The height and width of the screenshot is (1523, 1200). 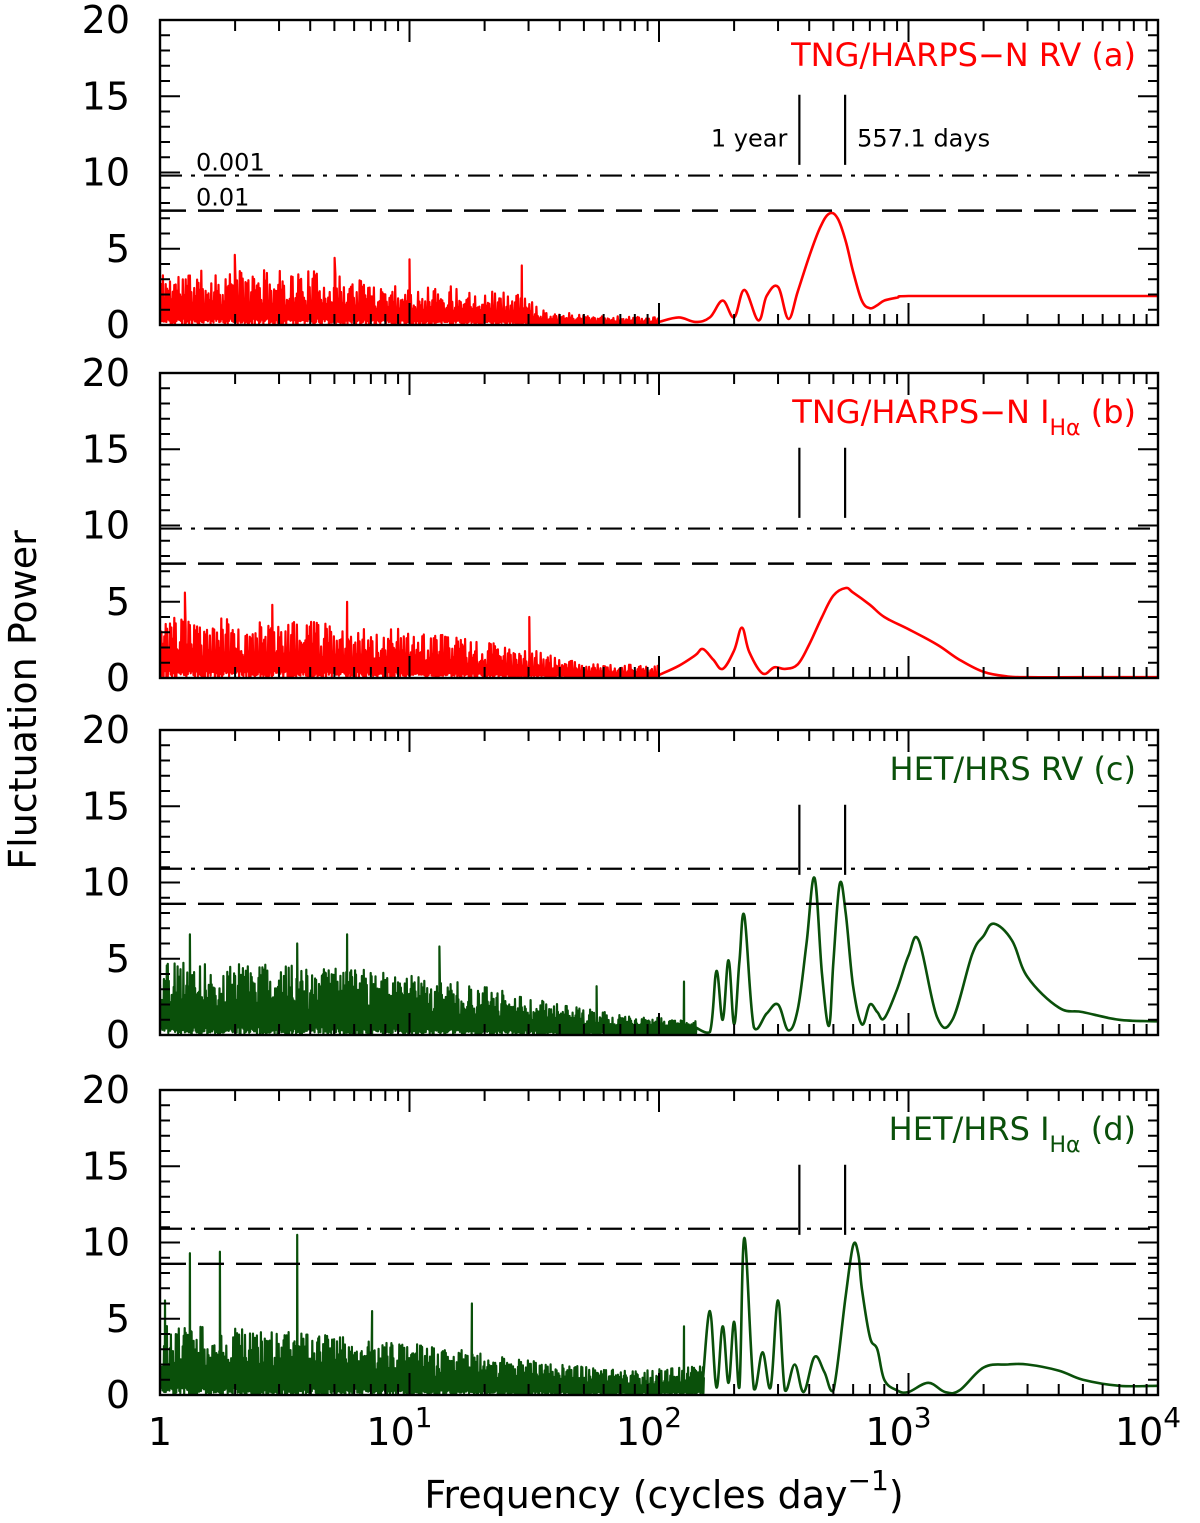 What do you see at coordinates (222, 198) in the screenshot?
I see `fap-0.01-label: 0.01` at bounding box center [222, 198].